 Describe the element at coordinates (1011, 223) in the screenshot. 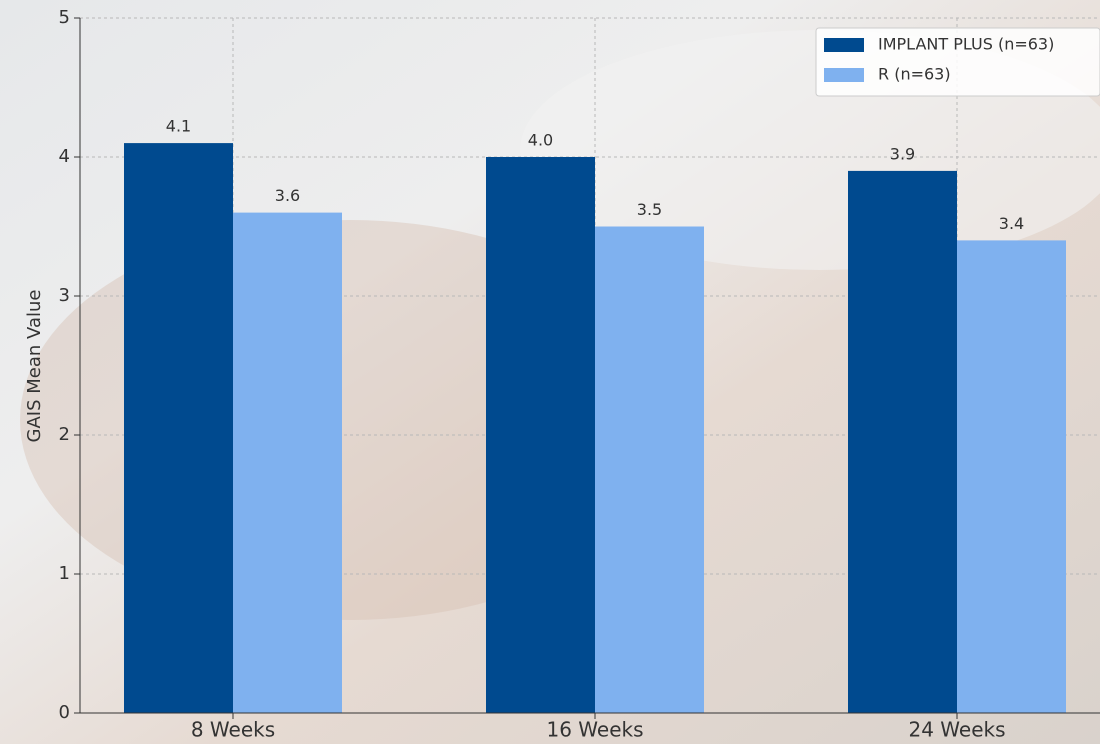

I see `value-label: 3.4` at that location.